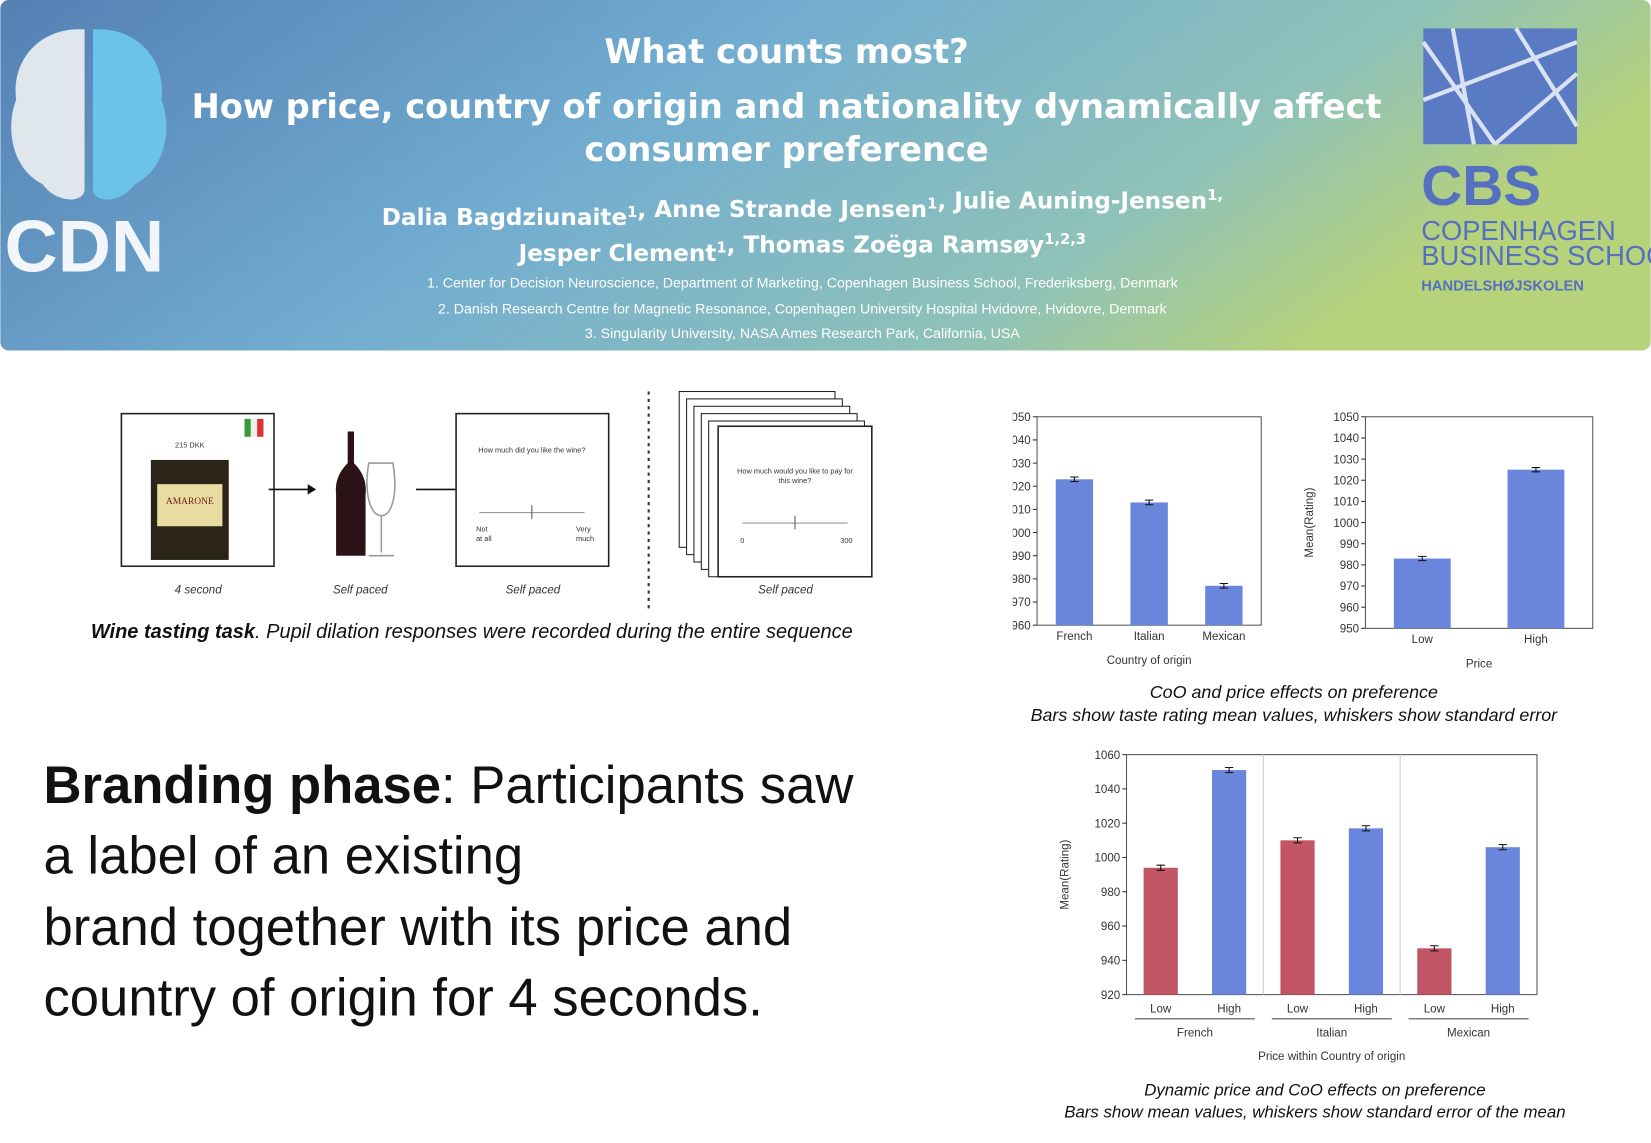 The width and height of the screenshot is (1651, 1143). What do you see at coordinates (742, 540) in the screenshot?
I see `scale-label: 0` at bounding box center [742, 540].